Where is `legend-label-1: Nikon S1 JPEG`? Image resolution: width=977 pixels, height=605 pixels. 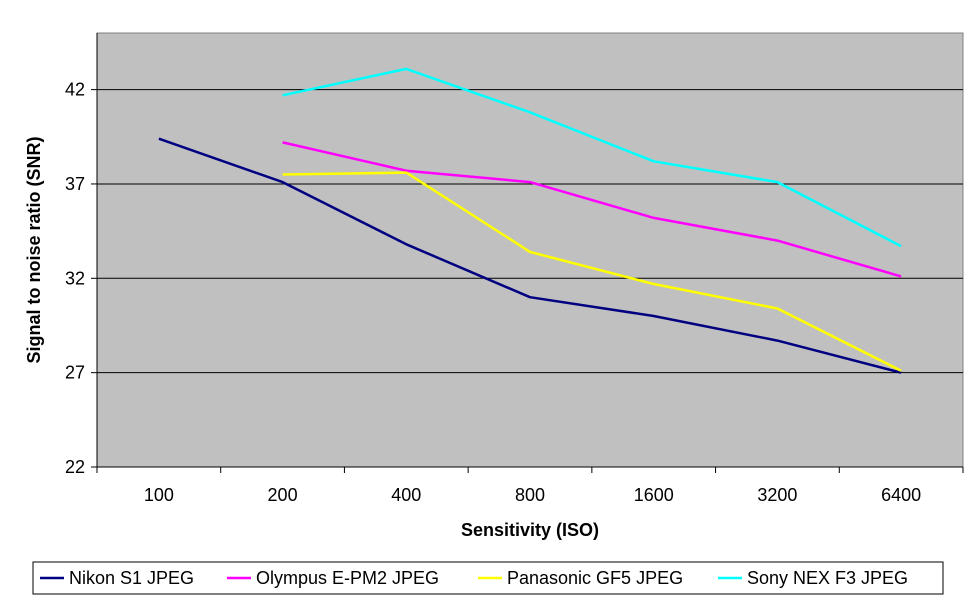 legend-label-1: Nikon S1 JPEG is located at coordinates (131, 578).